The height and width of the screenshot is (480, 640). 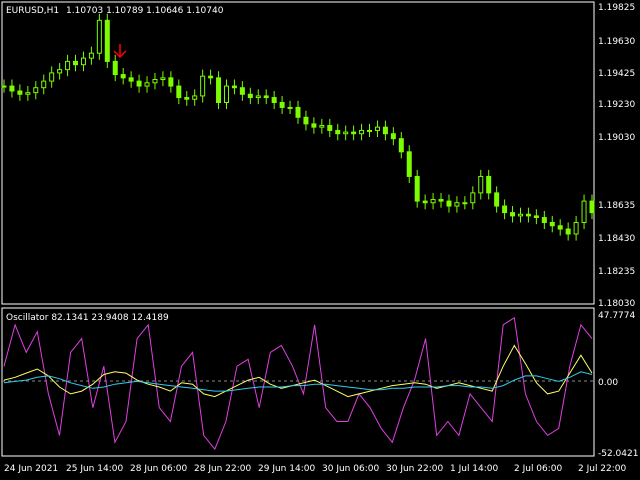 What do you see at coordinates (618, 385) in the screenshot?
I see `oscillator-axis: 47.7774 0.00 -52.0421` at bounding box center [618, 385].